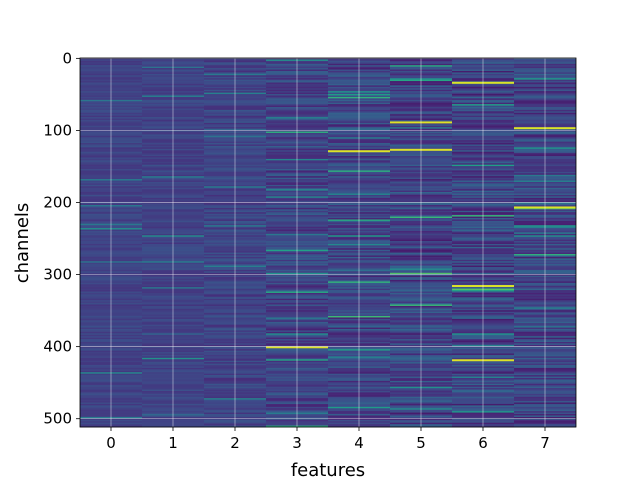 The width and height of the screenshot is (640, 484). I want to click on x-tick-label: 5, so click(421, 443).